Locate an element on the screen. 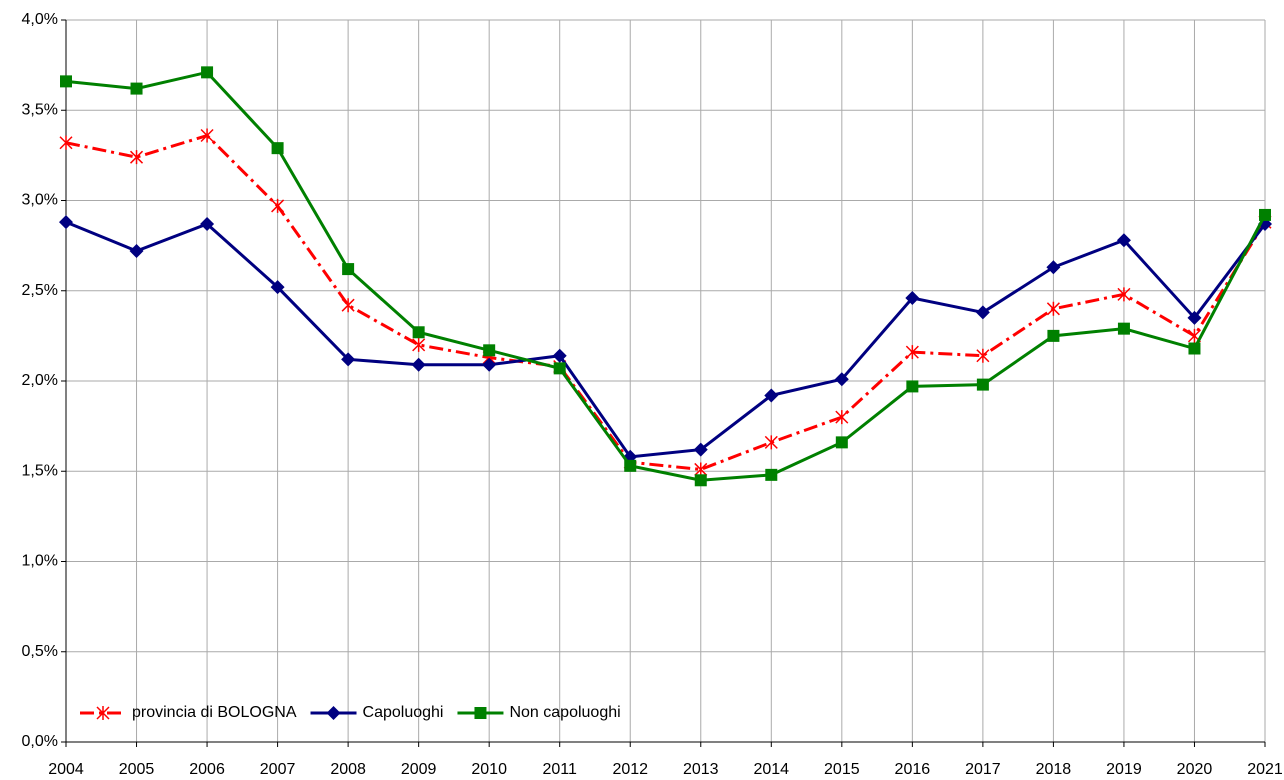 This screenshot has height=780, width=1284. x-tick-label: 2021 is located at coordinates (1265, 769).